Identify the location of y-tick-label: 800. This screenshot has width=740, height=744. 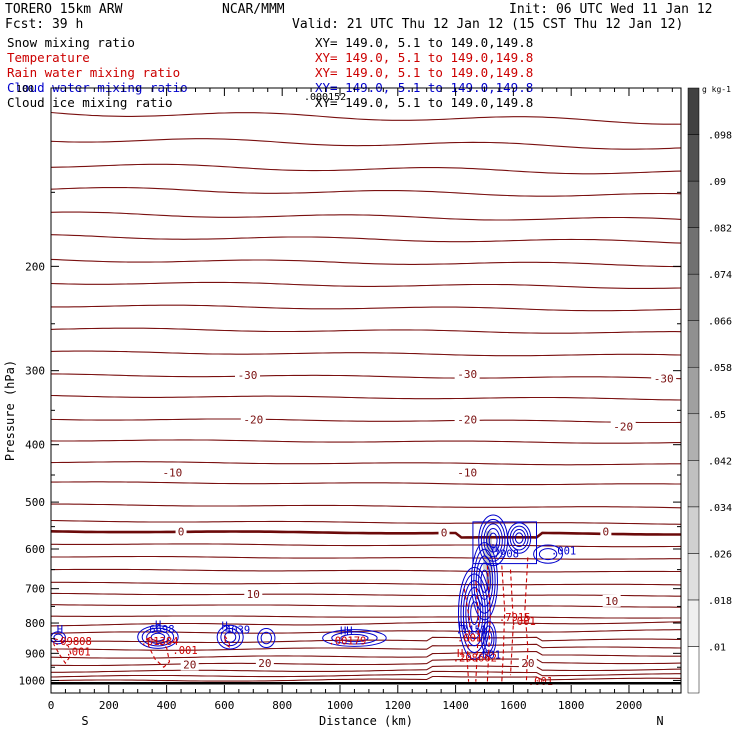
(35, 623).